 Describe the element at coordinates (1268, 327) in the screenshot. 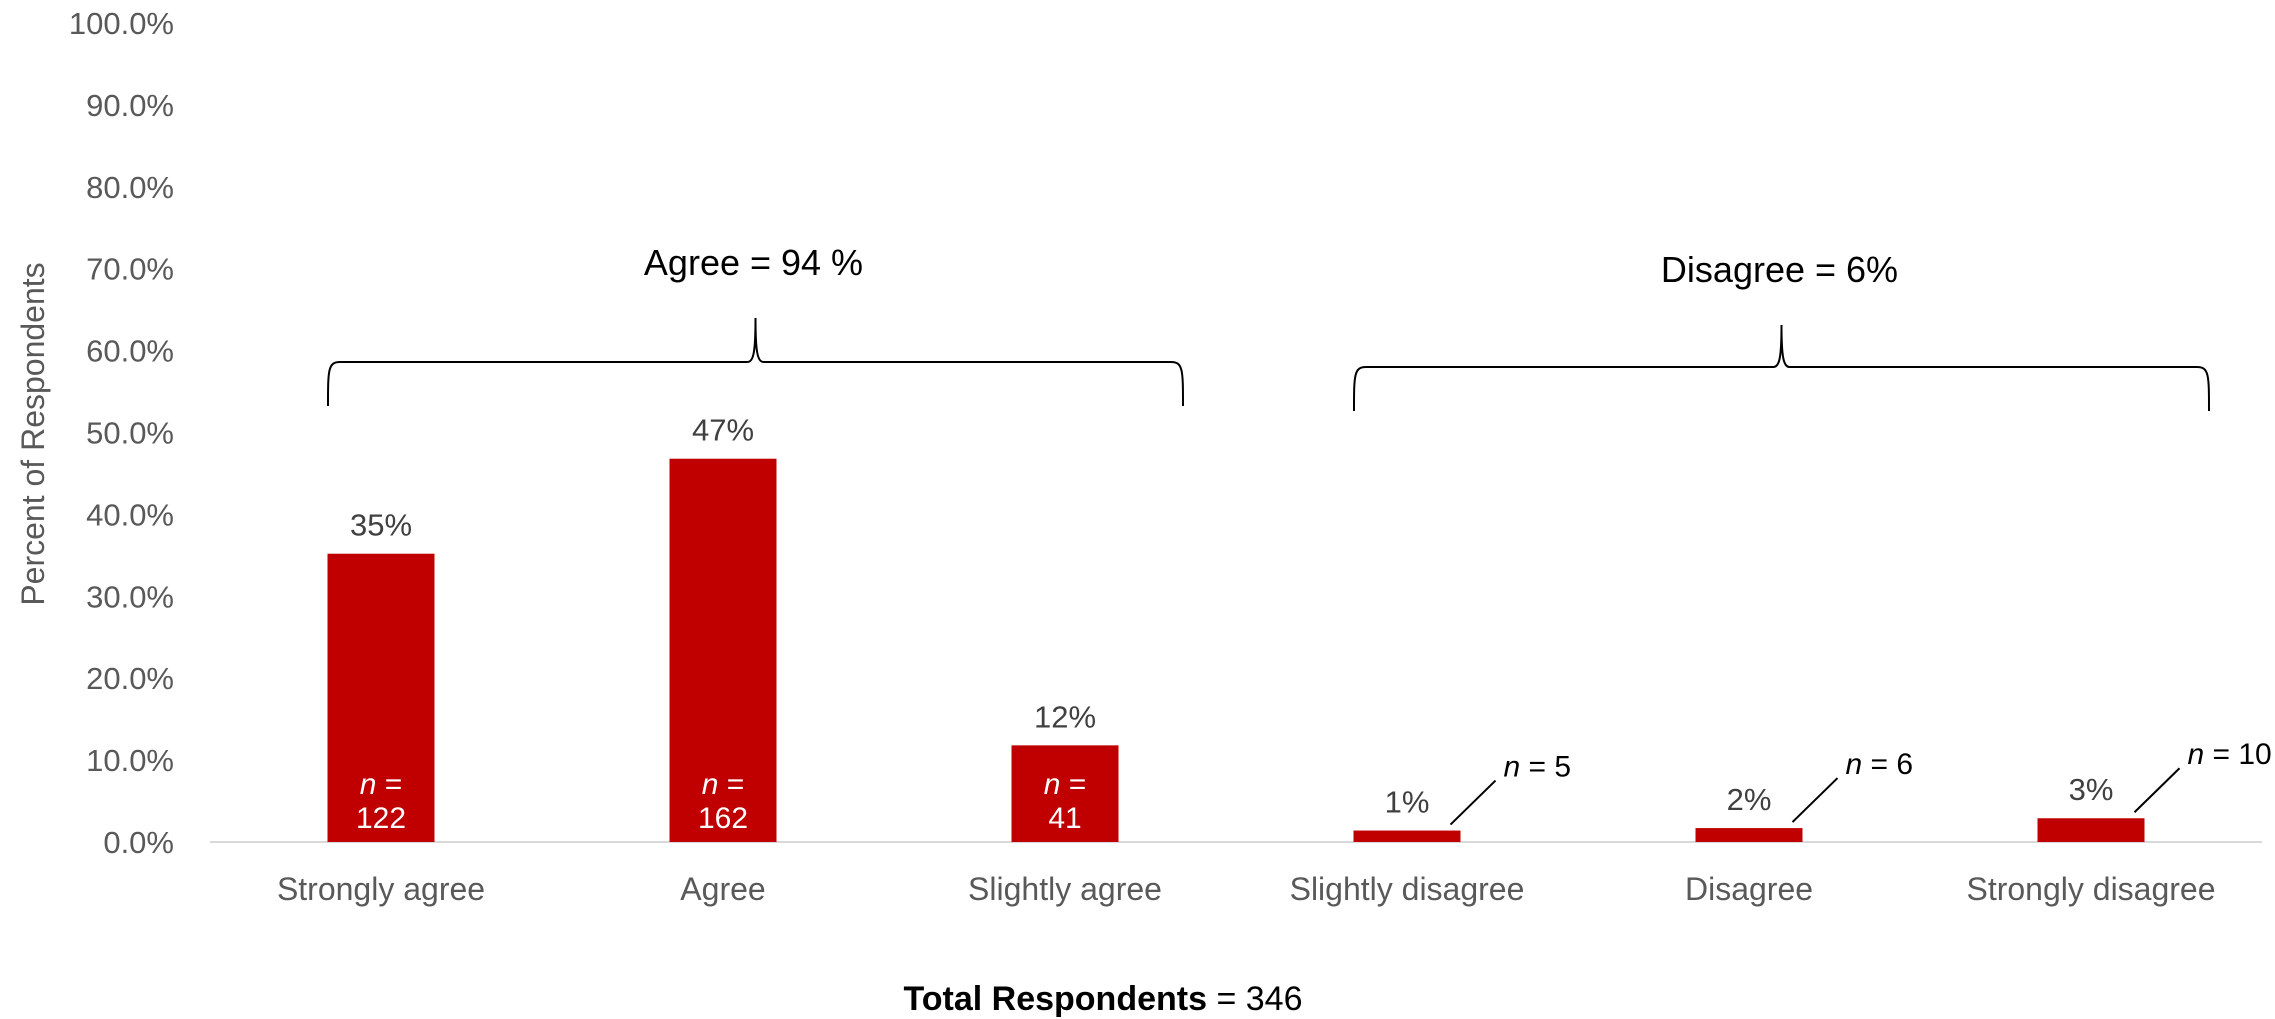

I see `group-annotations: Agree = 94 % Disagree = 6%` at that location.